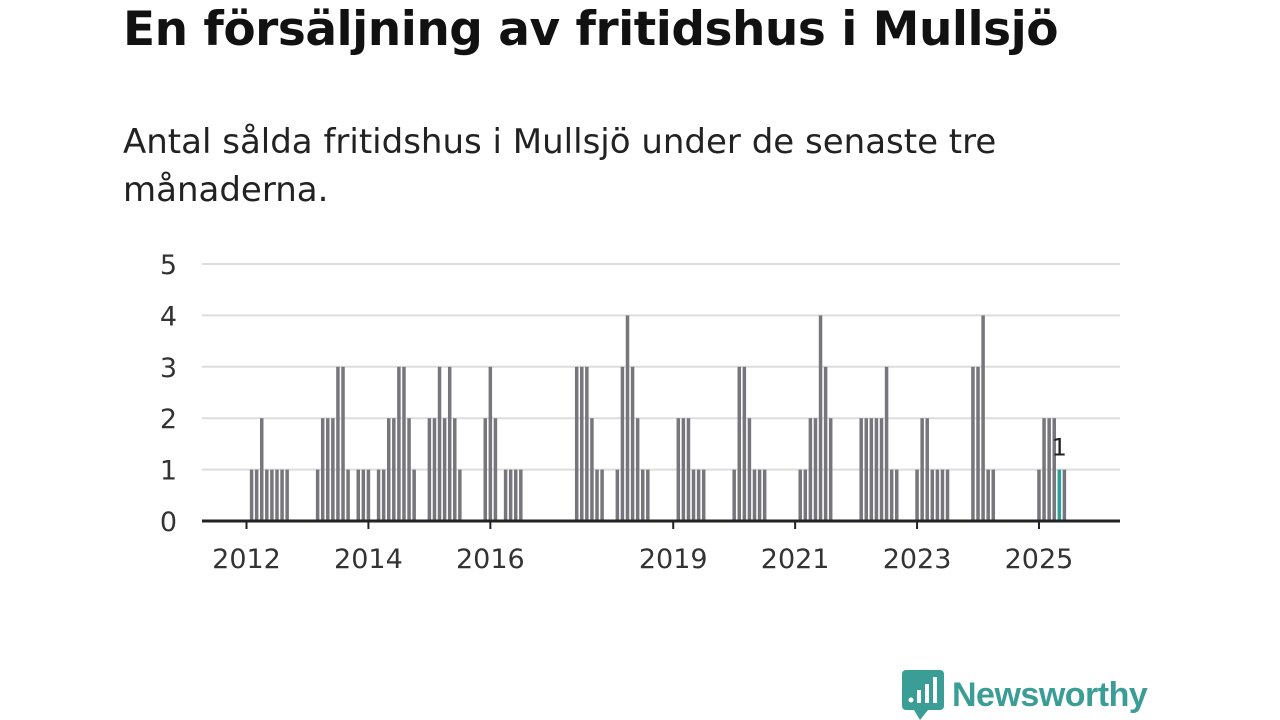  What do you see at coordinates (1050, 694) in the screenshot?
I see `brand-name: Newsworthy` at bounding box center [1050, 694].